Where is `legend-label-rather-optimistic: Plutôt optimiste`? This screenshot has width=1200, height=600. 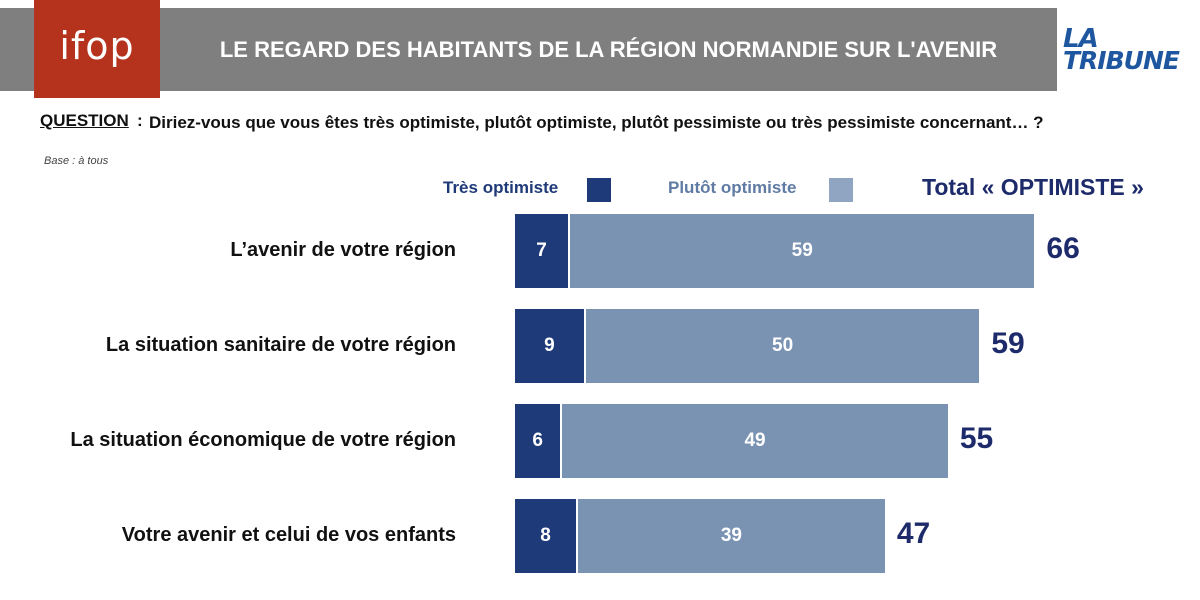
legend-label-rather-optimistic: Plutôt optimiste is located at coordinates (732, 187).